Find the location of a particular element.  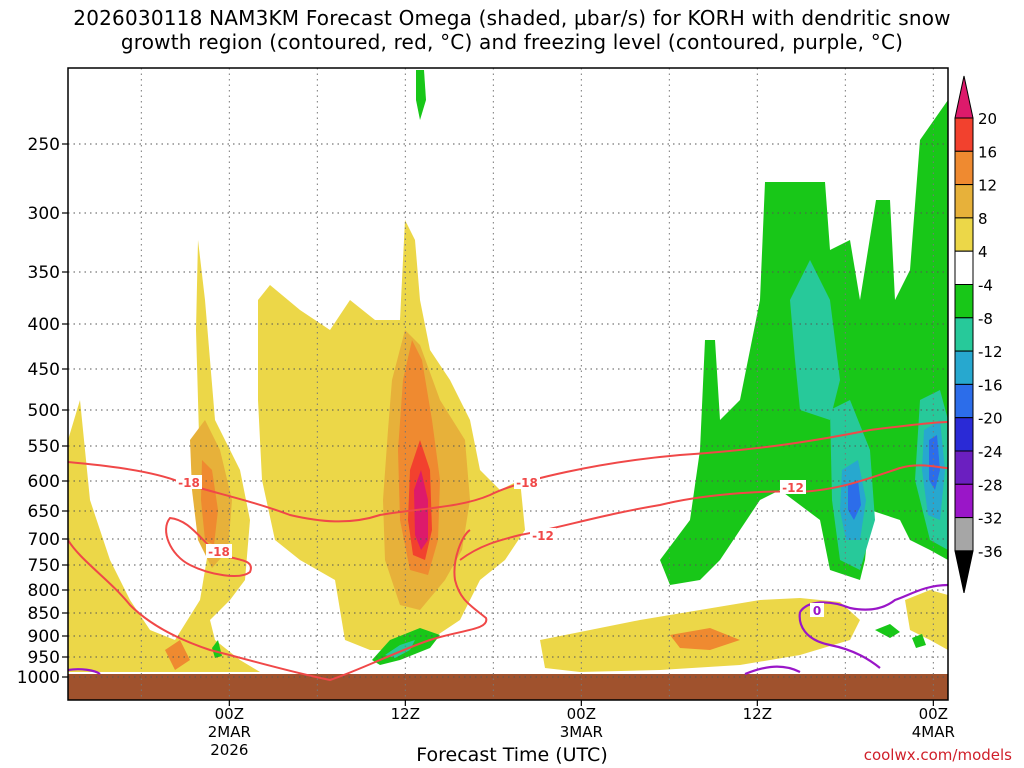

isotherm-minus18-small is located at coordinates (208, 546).